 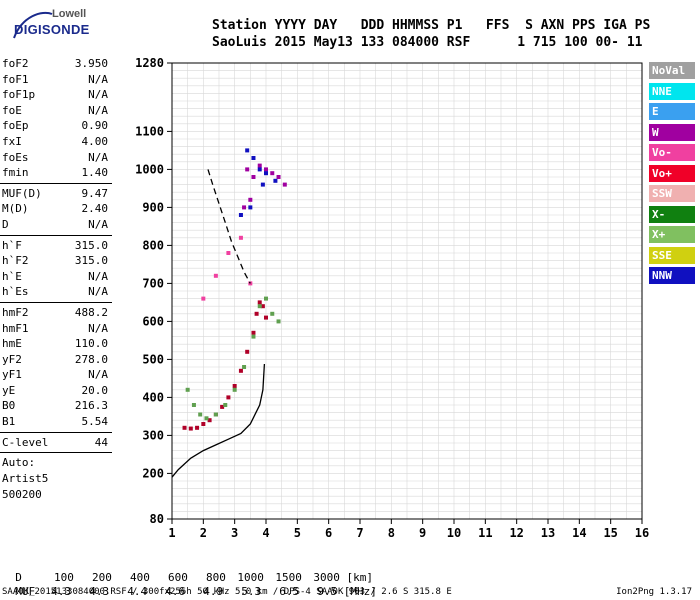 What do you see at coordinates (391, 533) in the screenshot?
I see `x-tick-label: 8` at bounding box center [391, 533].